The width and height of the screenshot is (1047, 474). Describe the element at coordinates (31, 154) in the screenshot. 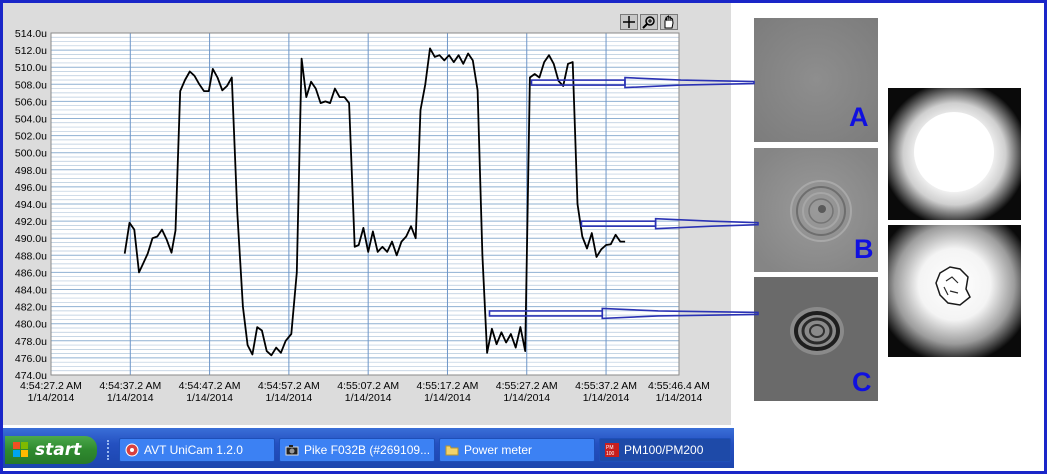

I see `y-tick-label: 500.0u` at that location.